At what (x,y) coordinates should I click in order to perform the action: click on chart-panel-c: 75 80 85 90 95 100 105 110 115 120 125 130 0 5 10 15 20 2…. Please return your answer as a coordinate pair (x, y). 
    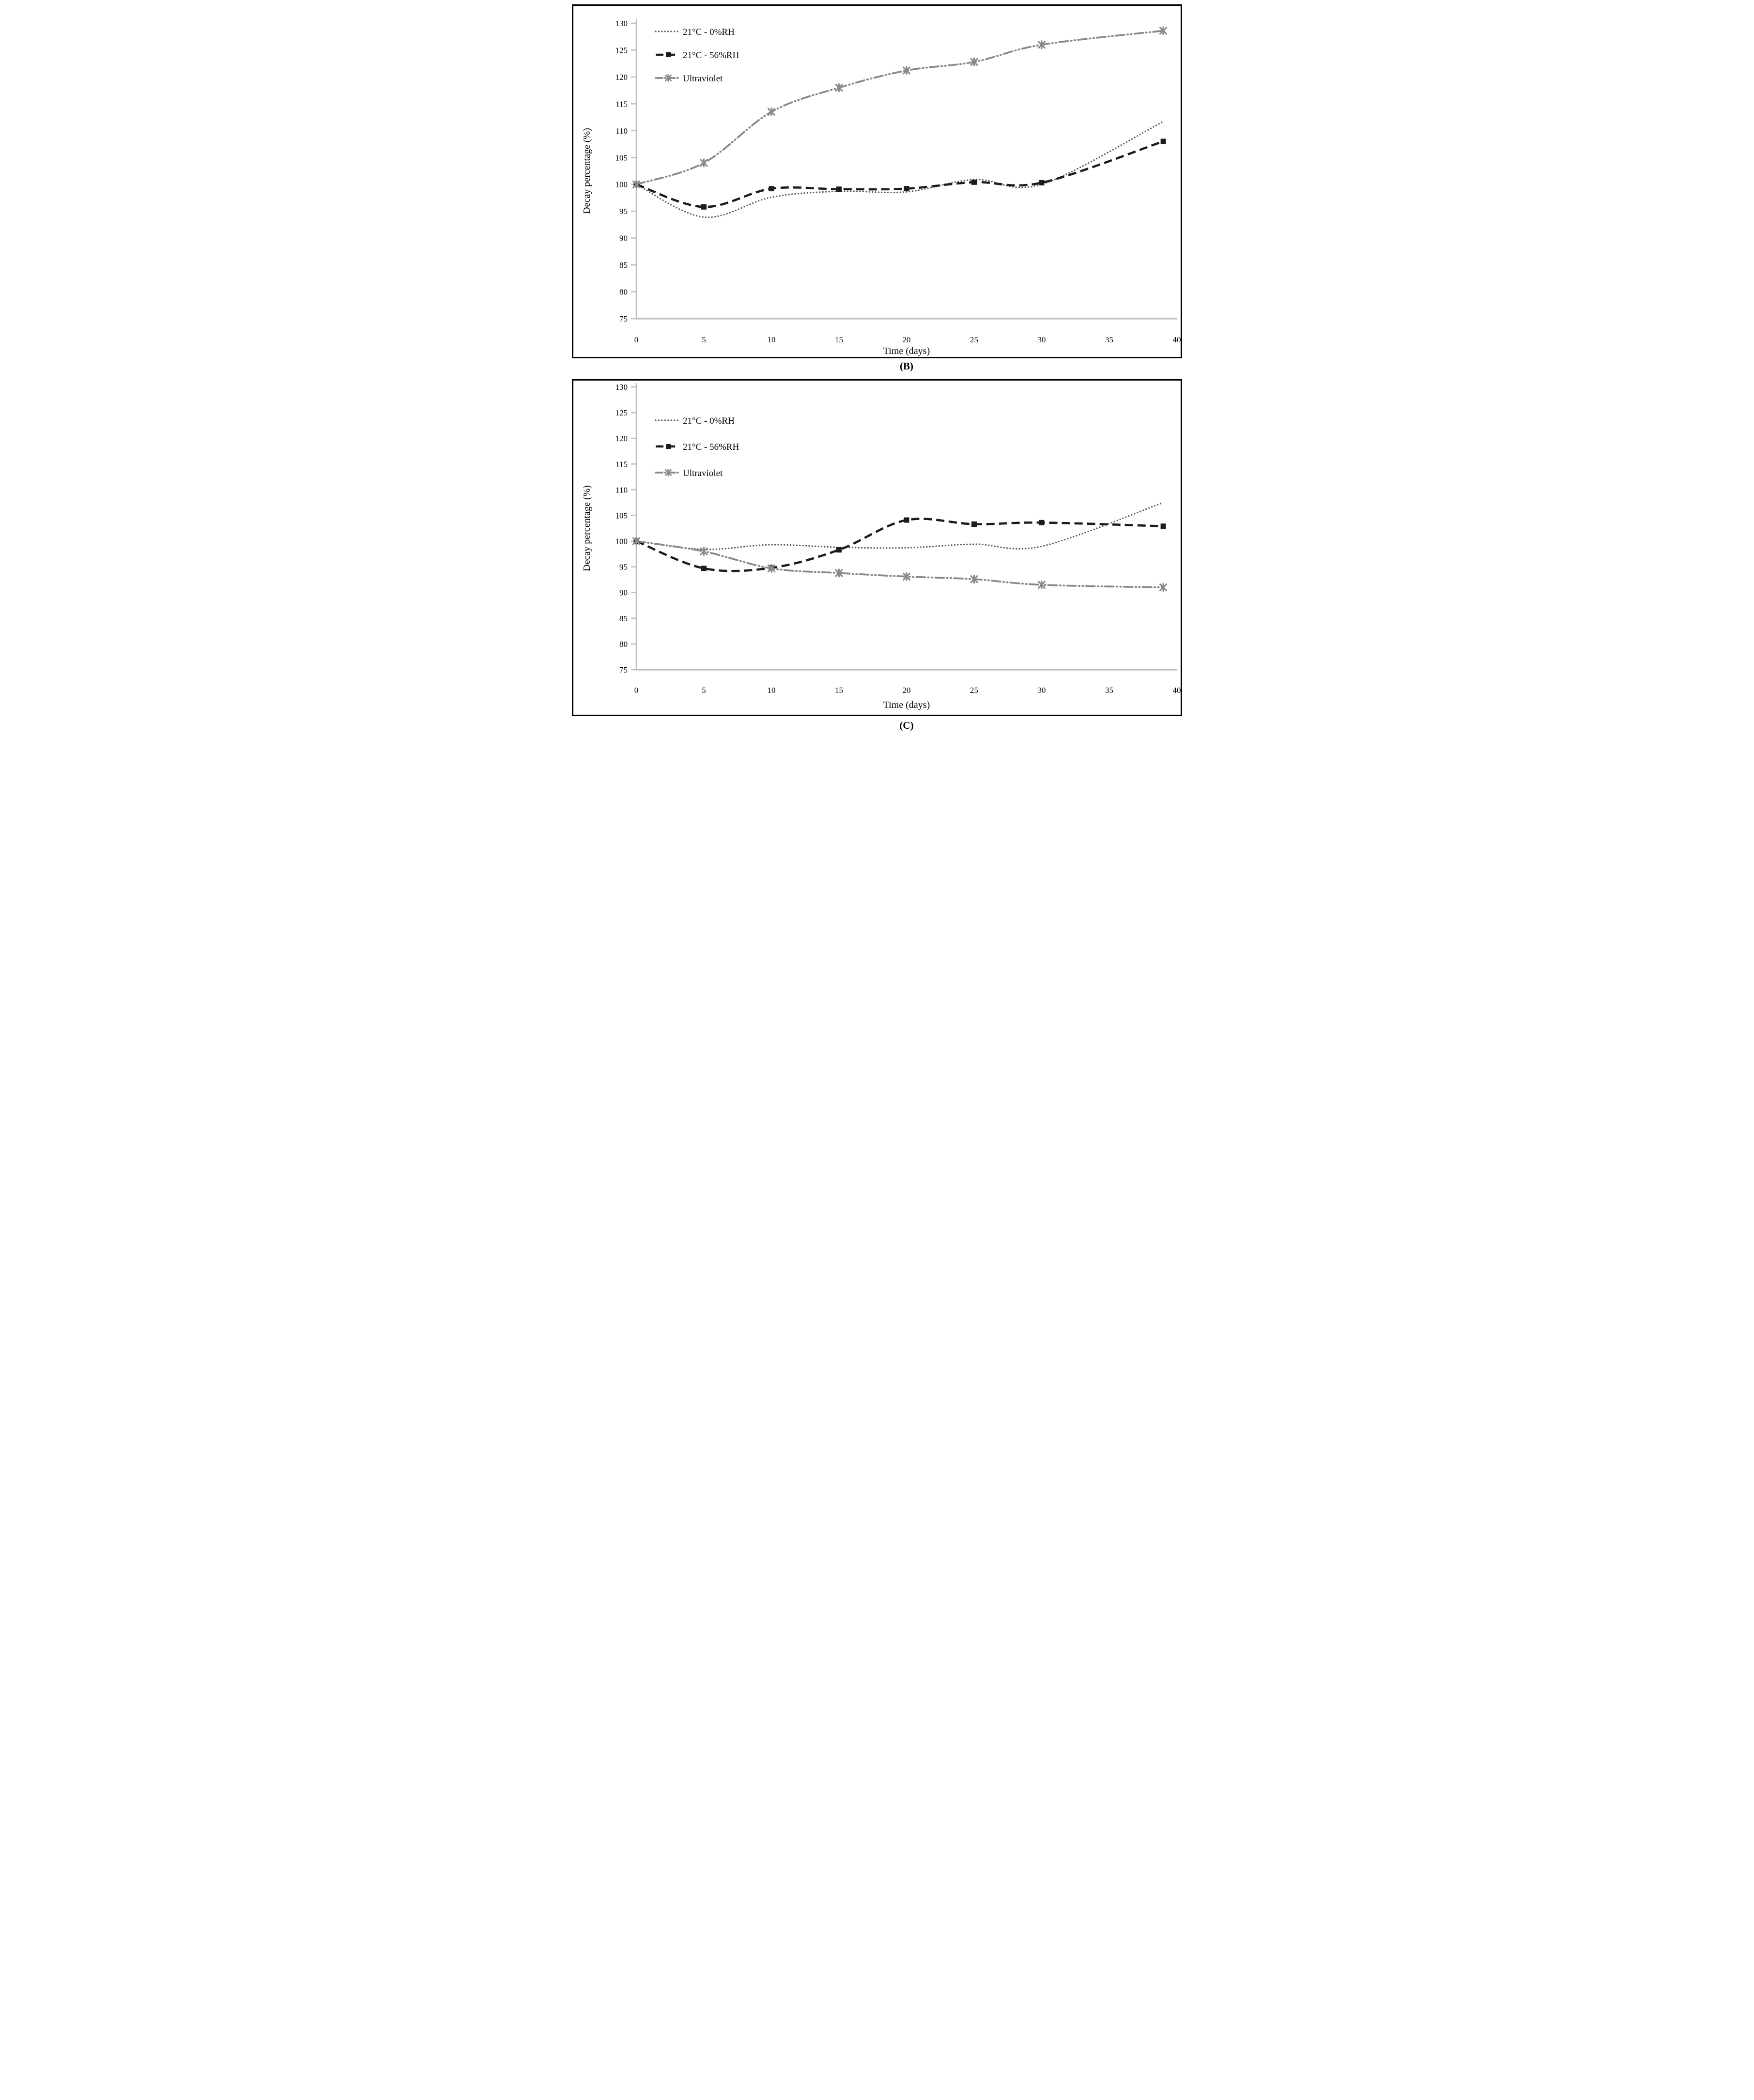
    Looking at the image, I should click on (877, 547).